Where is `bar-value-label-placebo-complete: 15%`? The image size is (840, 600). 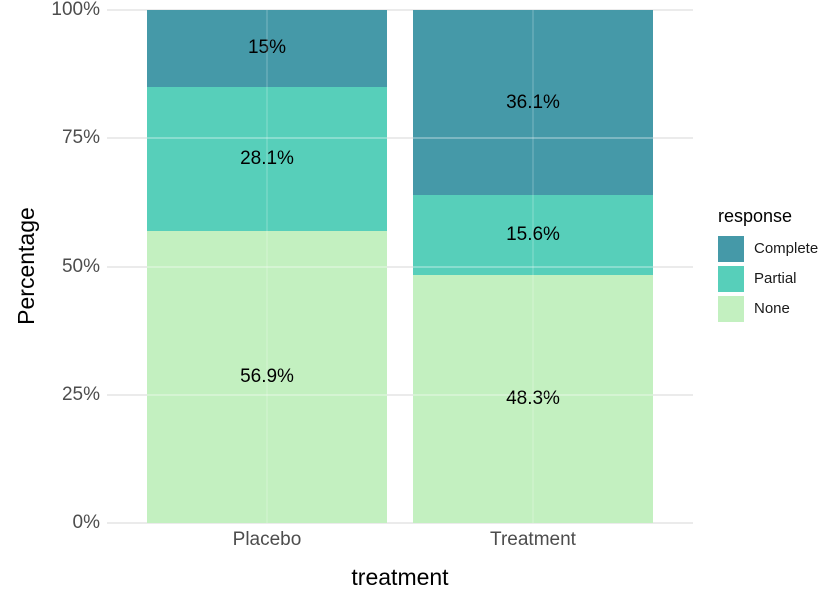 bar-value-label-placebo-complete: 15% is located at coordinates (267, 48).